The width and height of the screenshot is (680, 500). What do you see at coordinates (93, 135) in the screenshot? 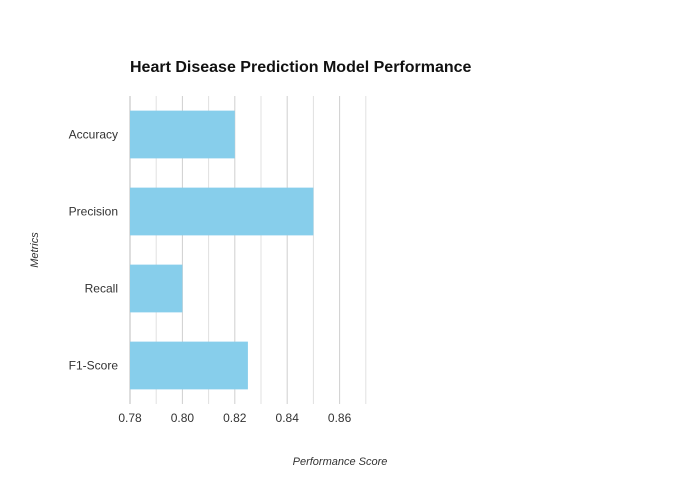
I see `y-tick-label: Accuracy` at bounding box center [93, 135].